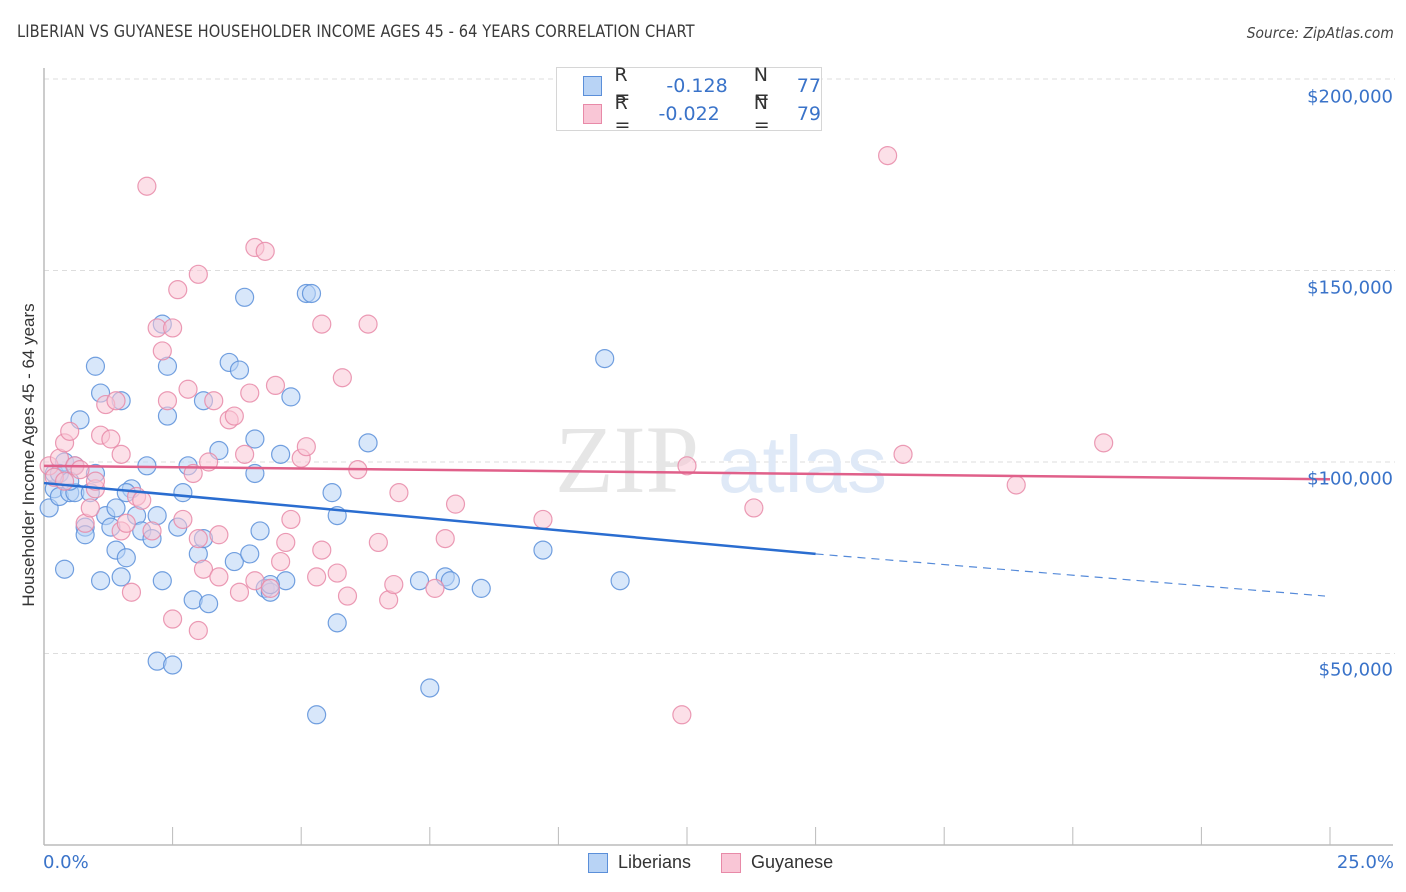 This screenshot has height=892, width=1406. What do you see at coordinates (1350, 479) in the screenshot?
I see `y-tick-100000: $100,000` at bounding box center [1350, 479].